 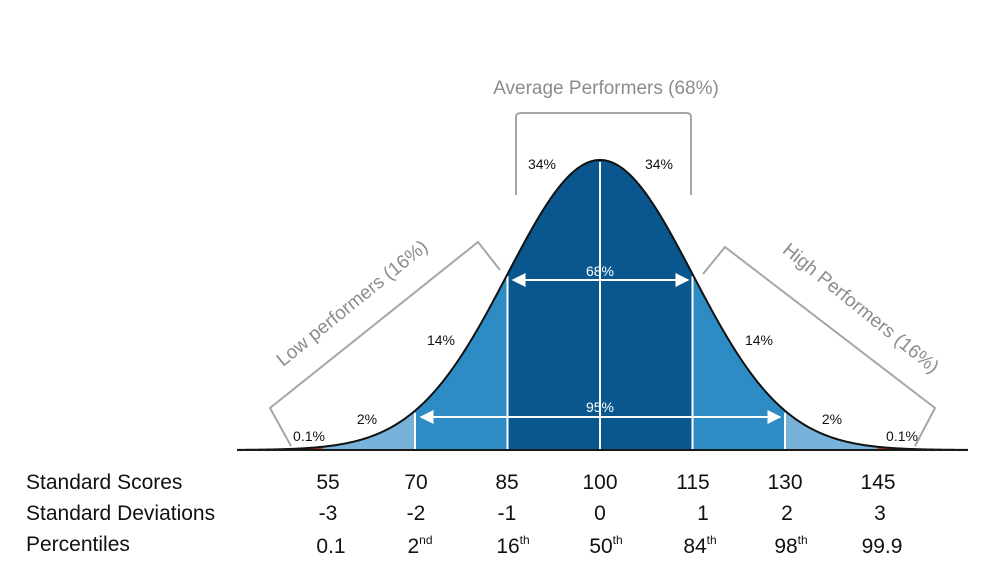 What do you see at coordinates (600, 482) in the screenshot?
I see `standard-score-value: 100` at bounding box center [600, 482].